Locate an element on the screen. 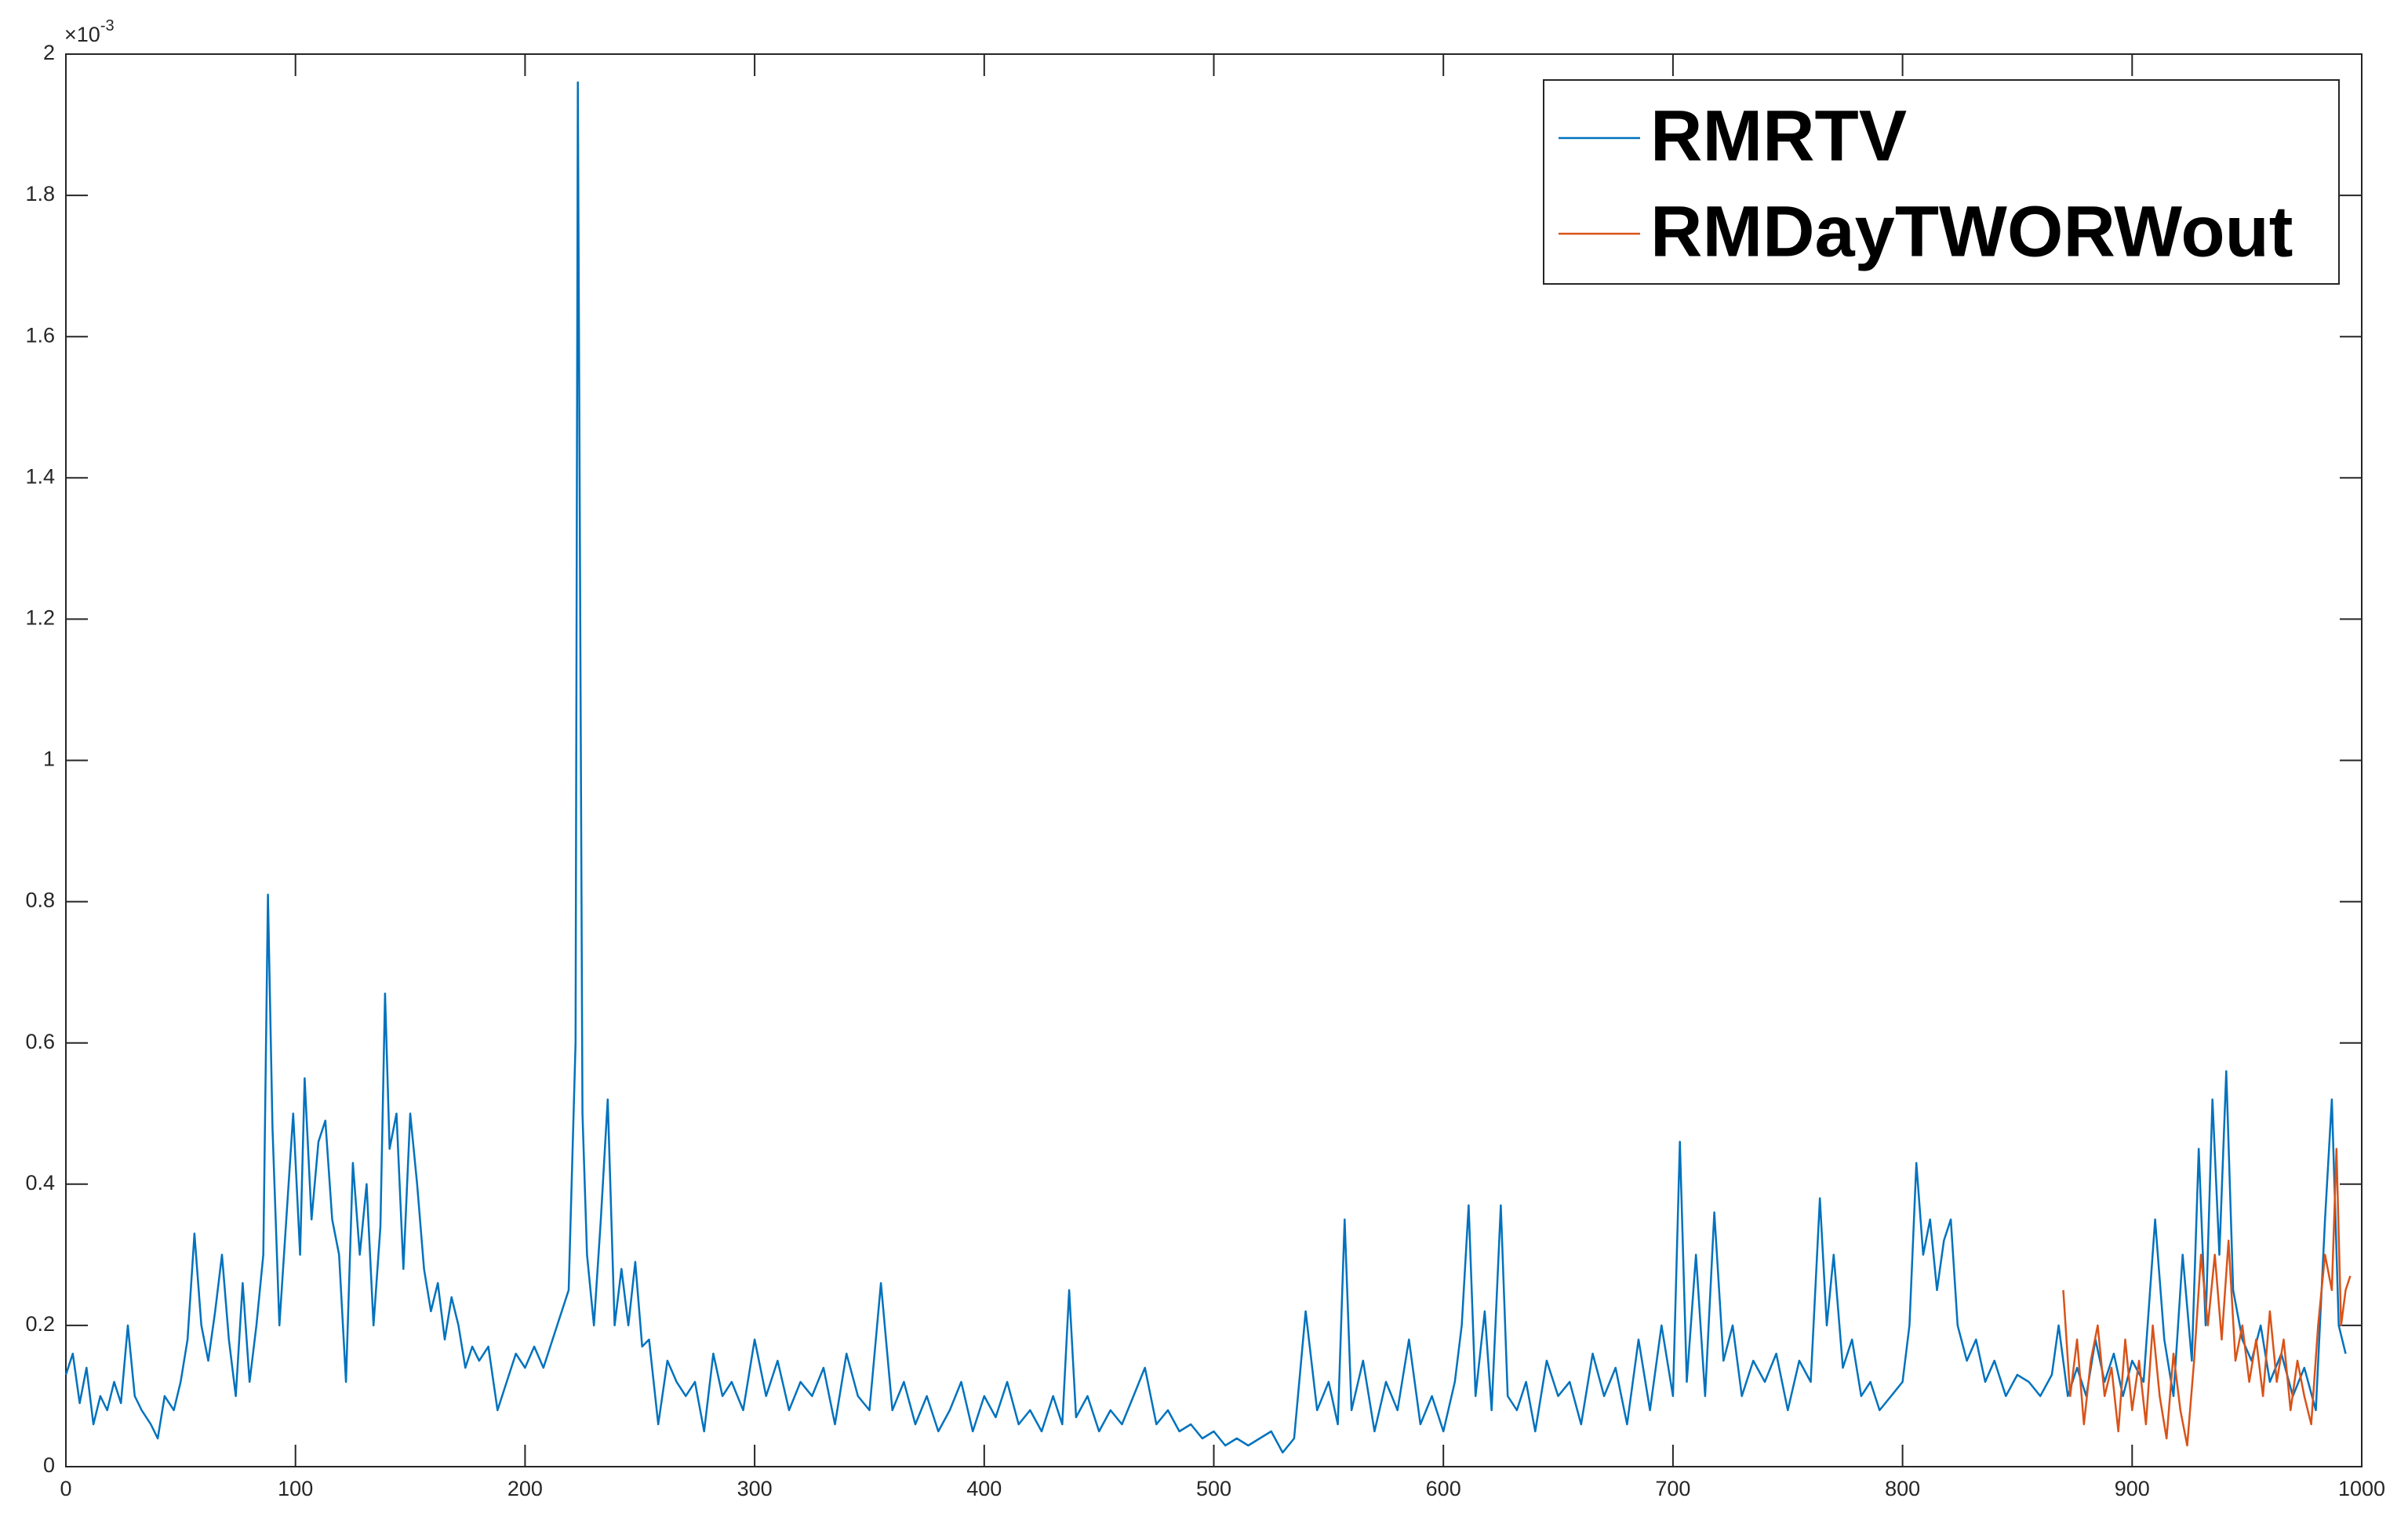 This screenshot has width=2408, height=1520. x-tick-label: 900 is located at coordinates (2132, 1488).